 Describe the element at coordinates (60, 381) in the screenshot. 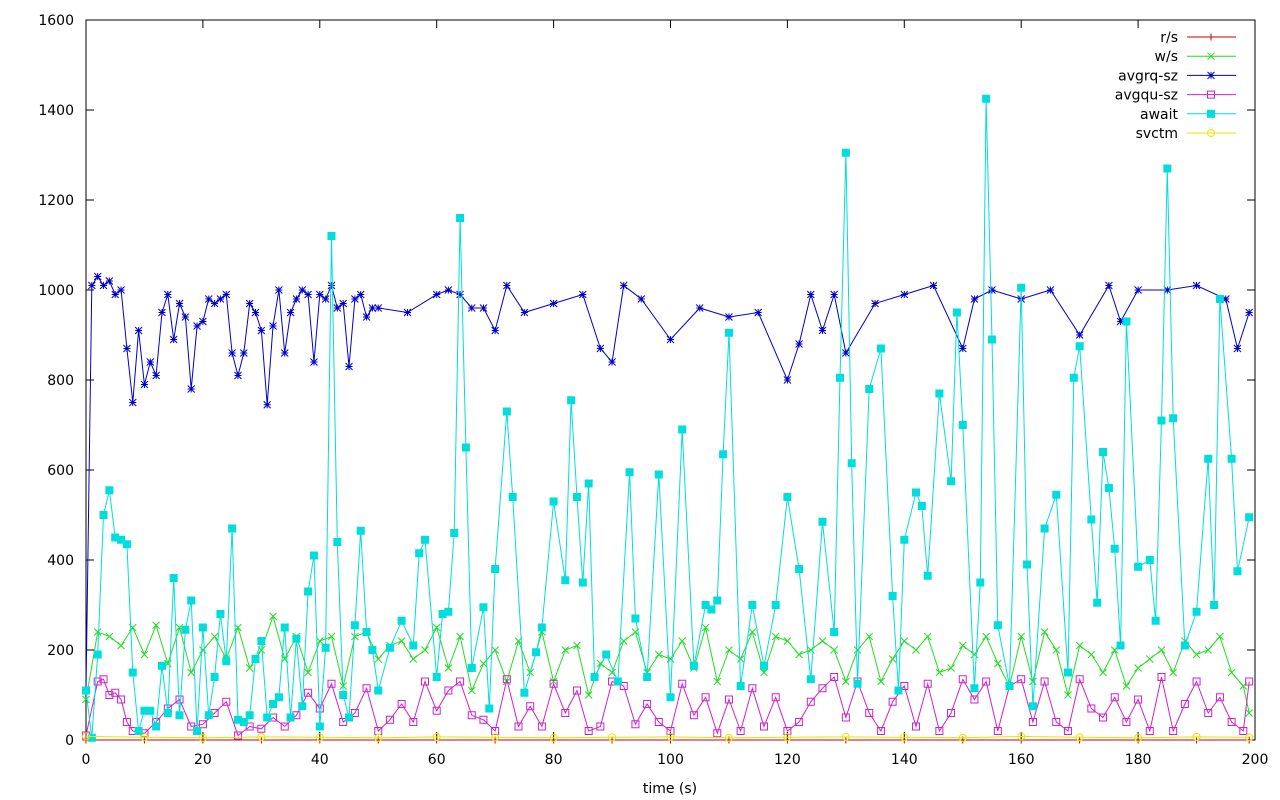

I see `y-tick-label: 800` at that location.